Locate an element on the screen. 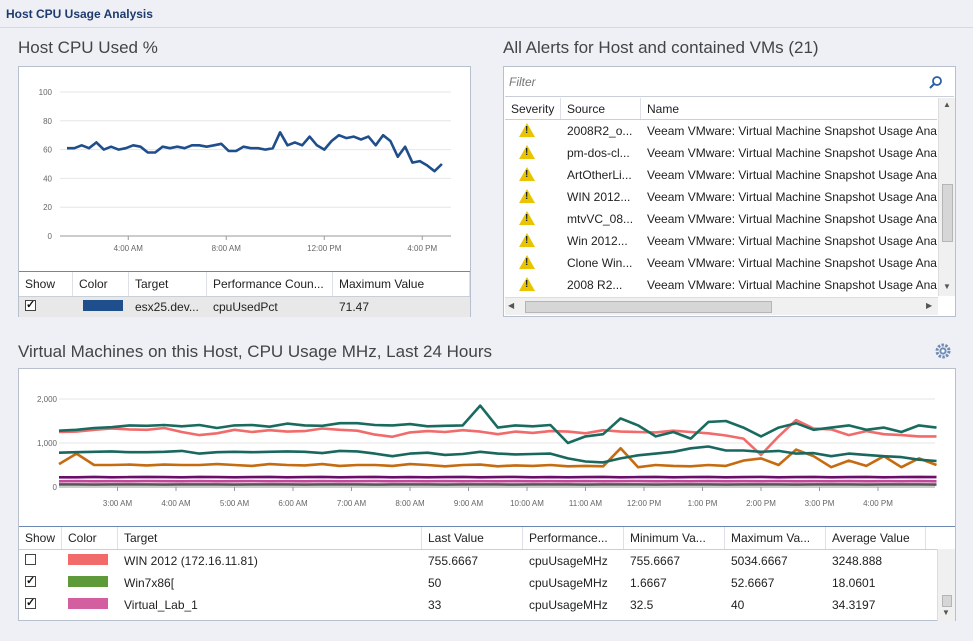  alerts-vertical-scrollbar: ▲ ▼ is located at coordinates (946, 197).